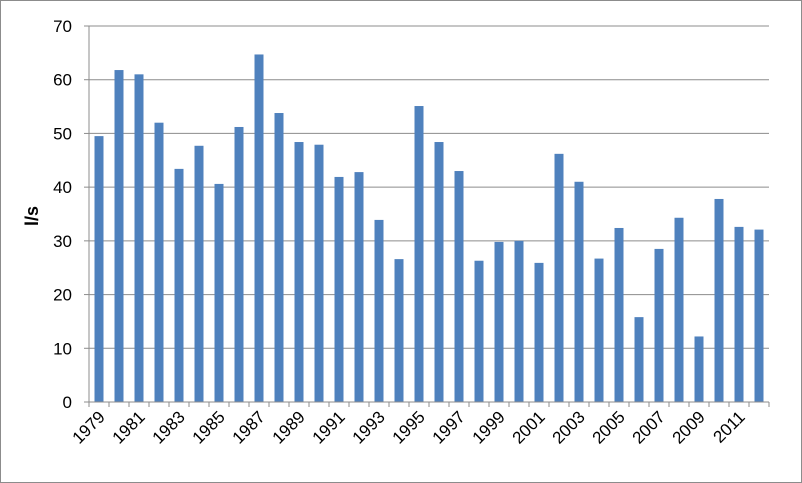  I want to click on x-tick-label: 1985, so click(209, 427).